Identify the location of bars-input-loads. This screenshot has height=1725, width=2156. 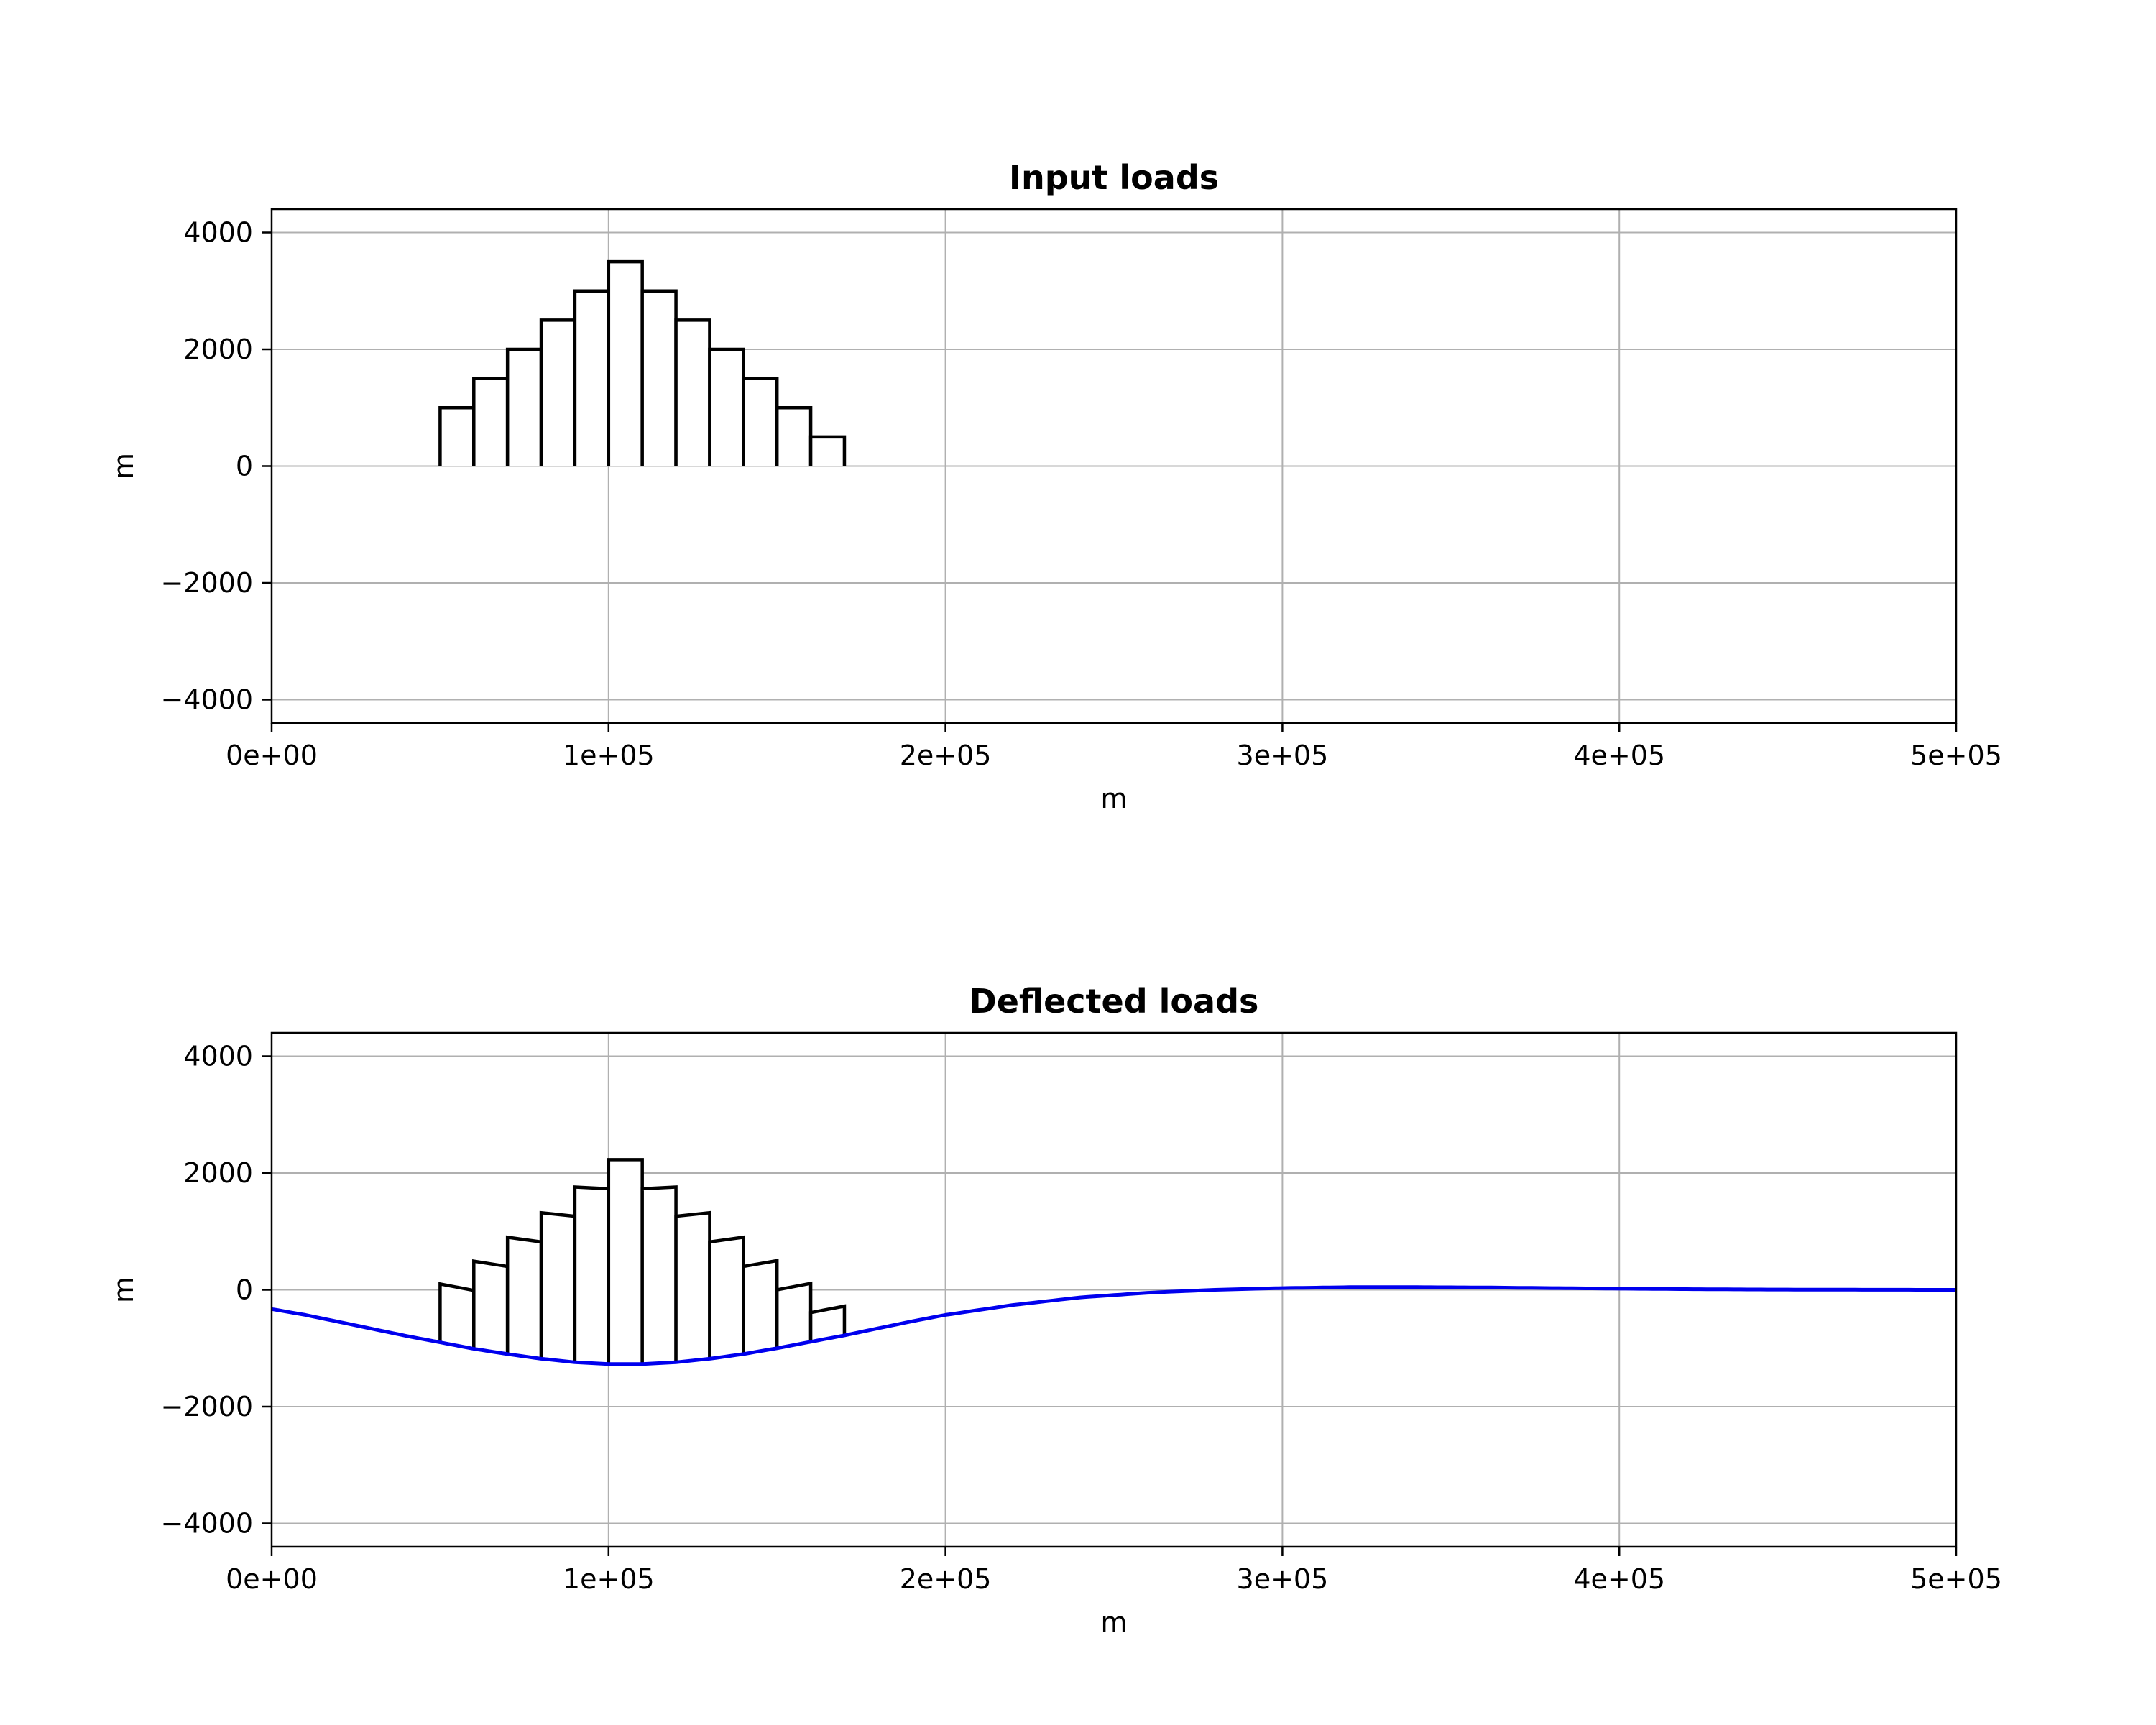
(643, 362).